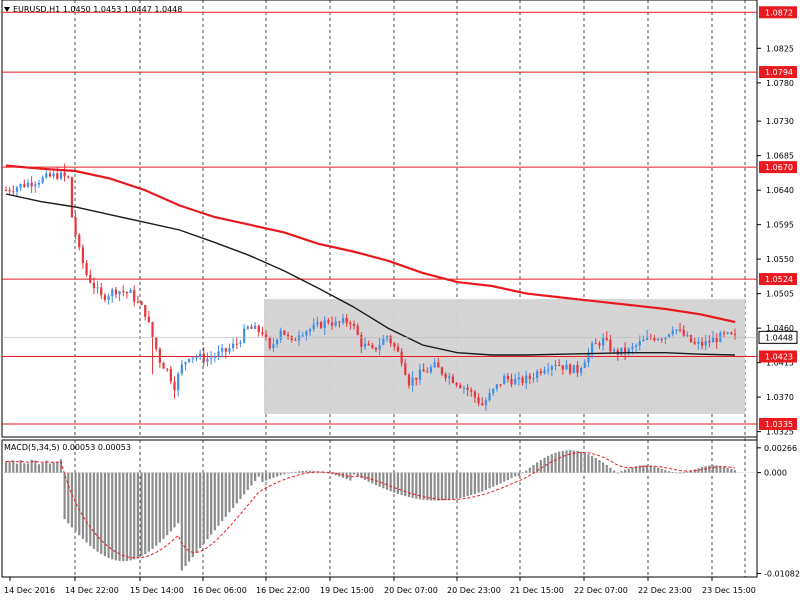  I want to click on chevron-down-icon, so click(7, 9).